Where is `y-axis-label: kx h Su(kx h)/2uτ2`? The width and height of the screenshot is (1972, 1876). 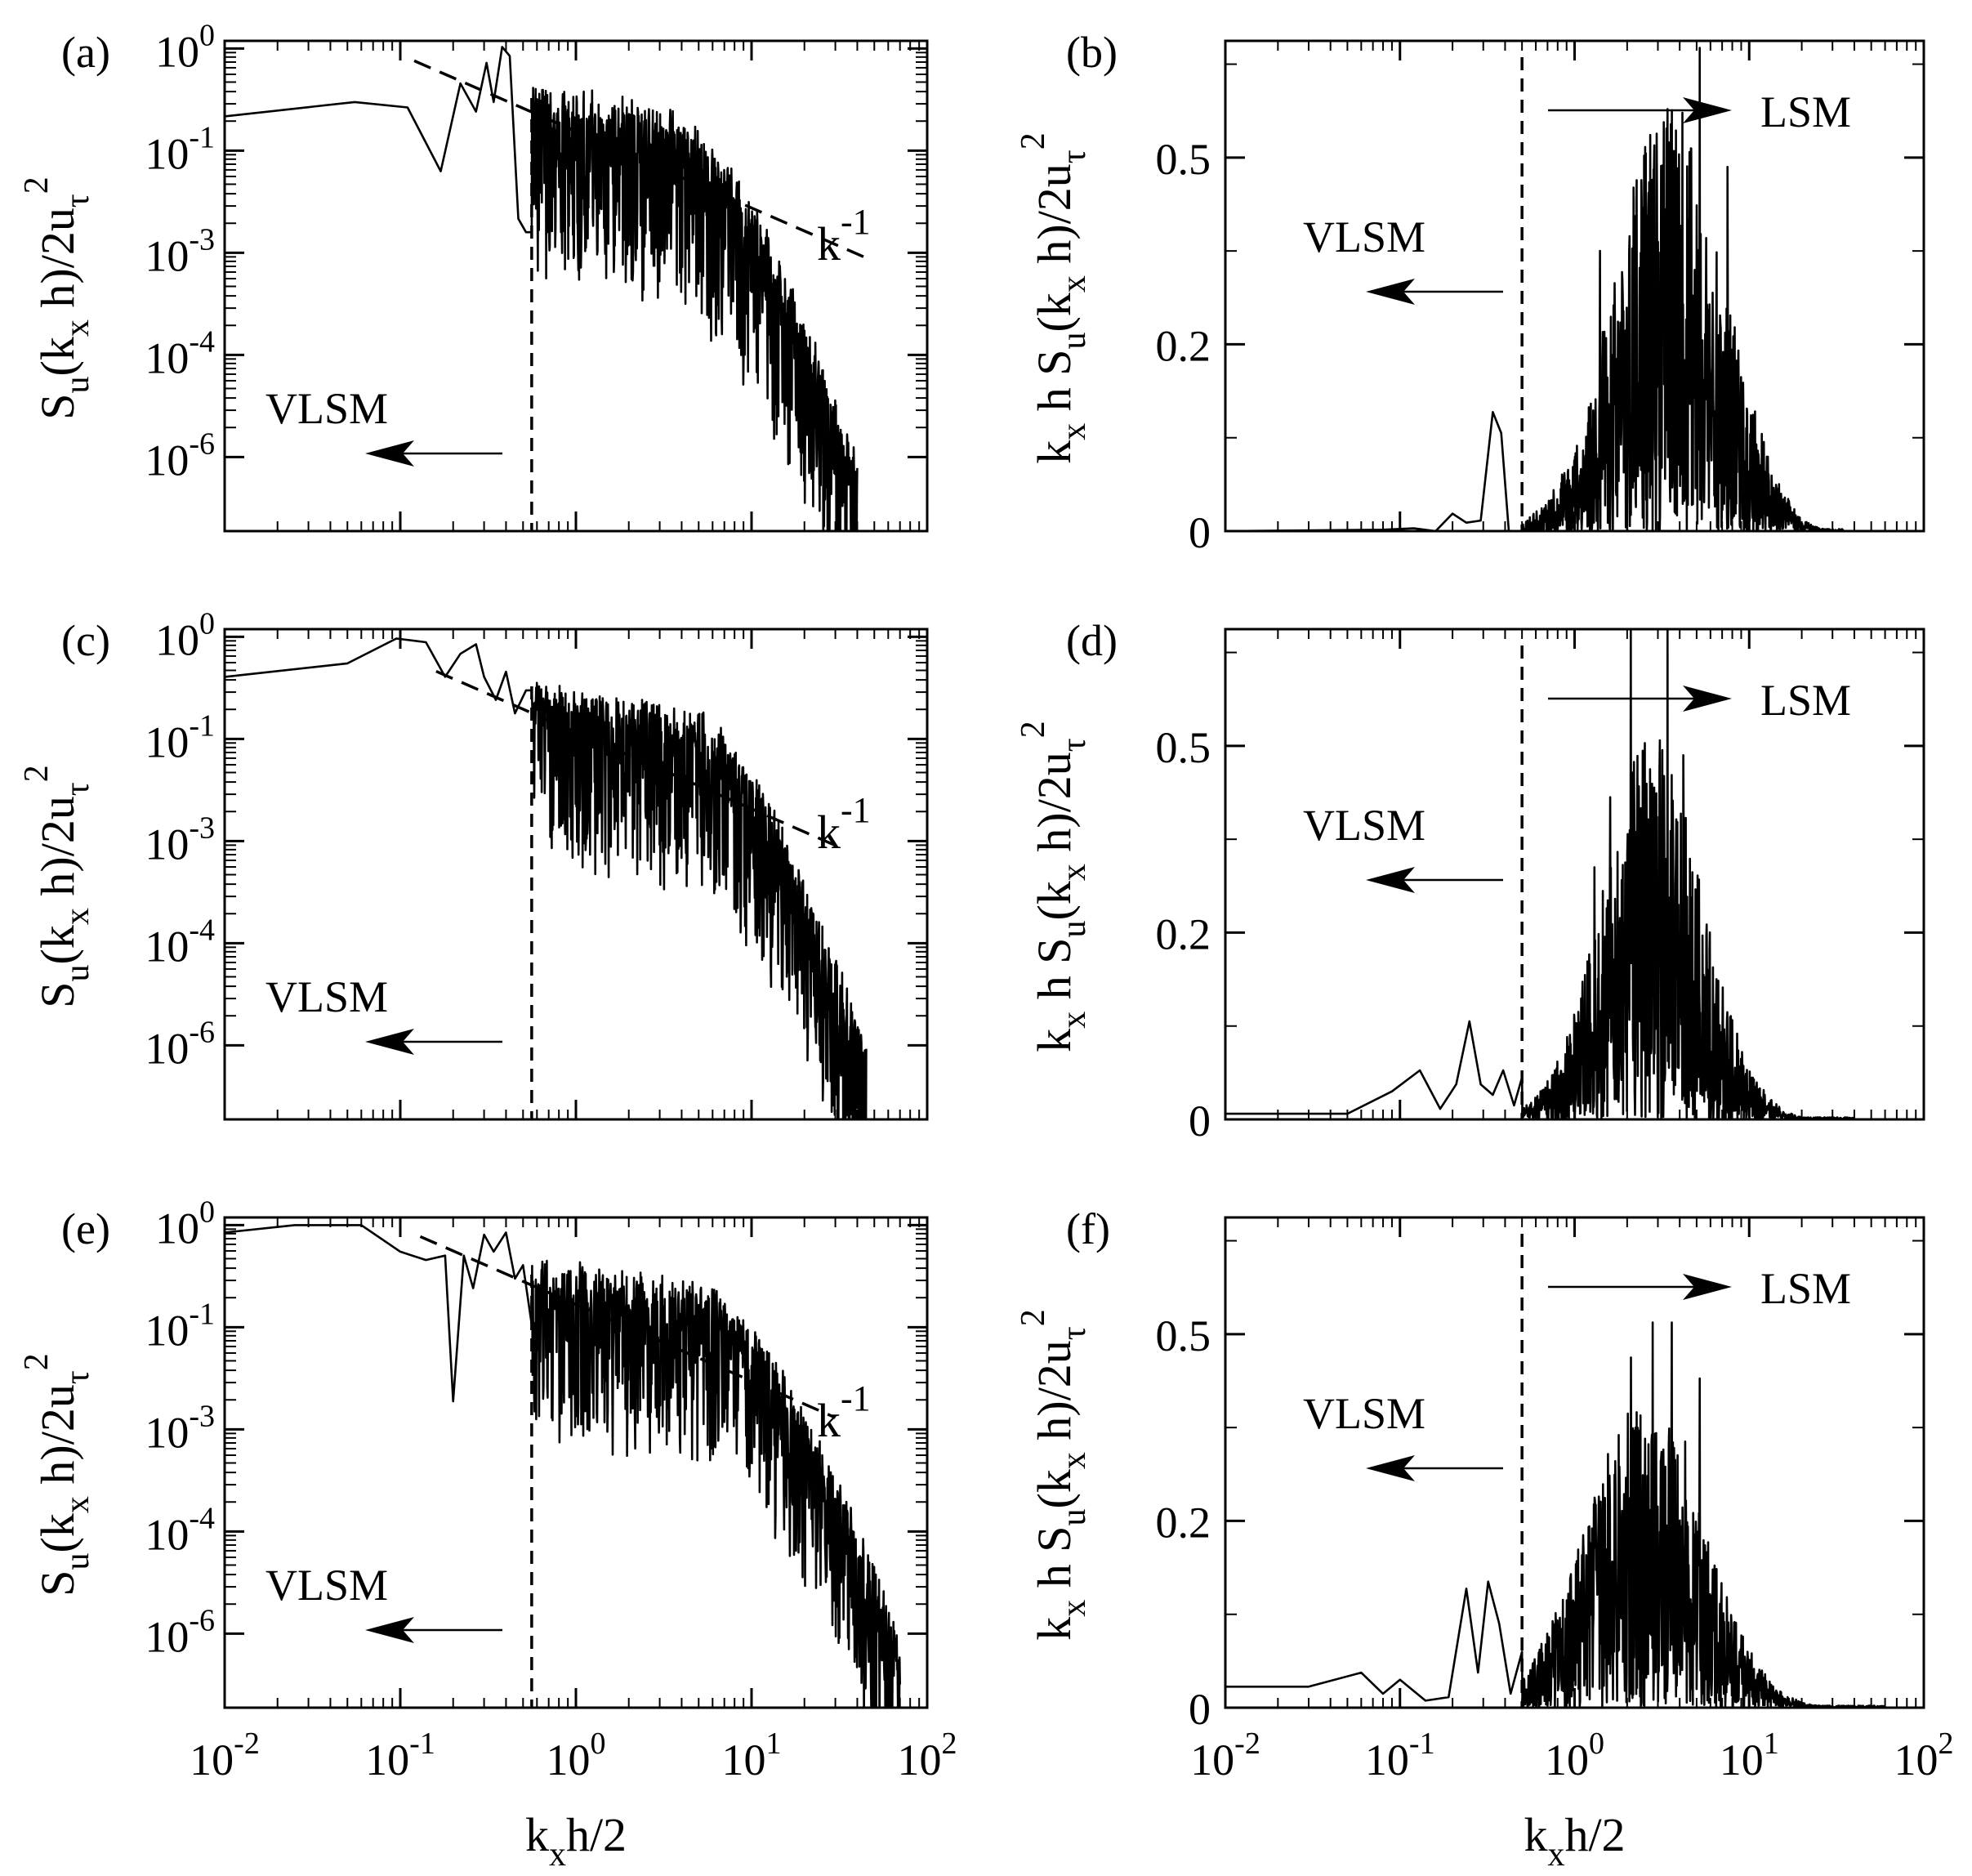
y-axis-label: kx h Su(kx h)/2uτ2 is located at coordinates (1054, 297).